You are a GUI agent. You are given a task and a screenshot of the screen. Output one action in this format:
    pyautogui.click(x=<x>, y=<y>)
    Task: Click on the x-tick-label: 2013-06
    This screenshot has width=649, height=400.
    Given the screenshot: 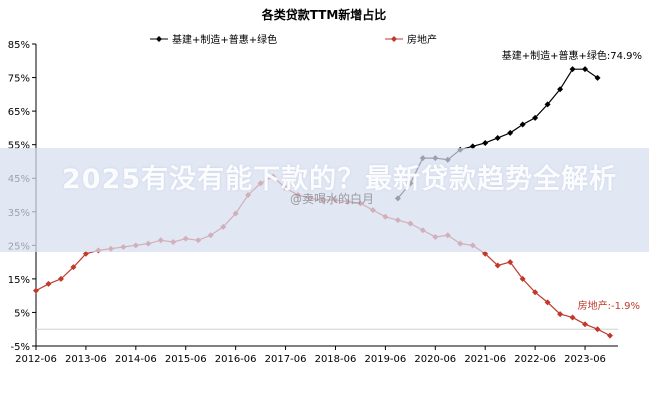 What is the action you would take?
    pyautogui.click(x=86, y=359)
    